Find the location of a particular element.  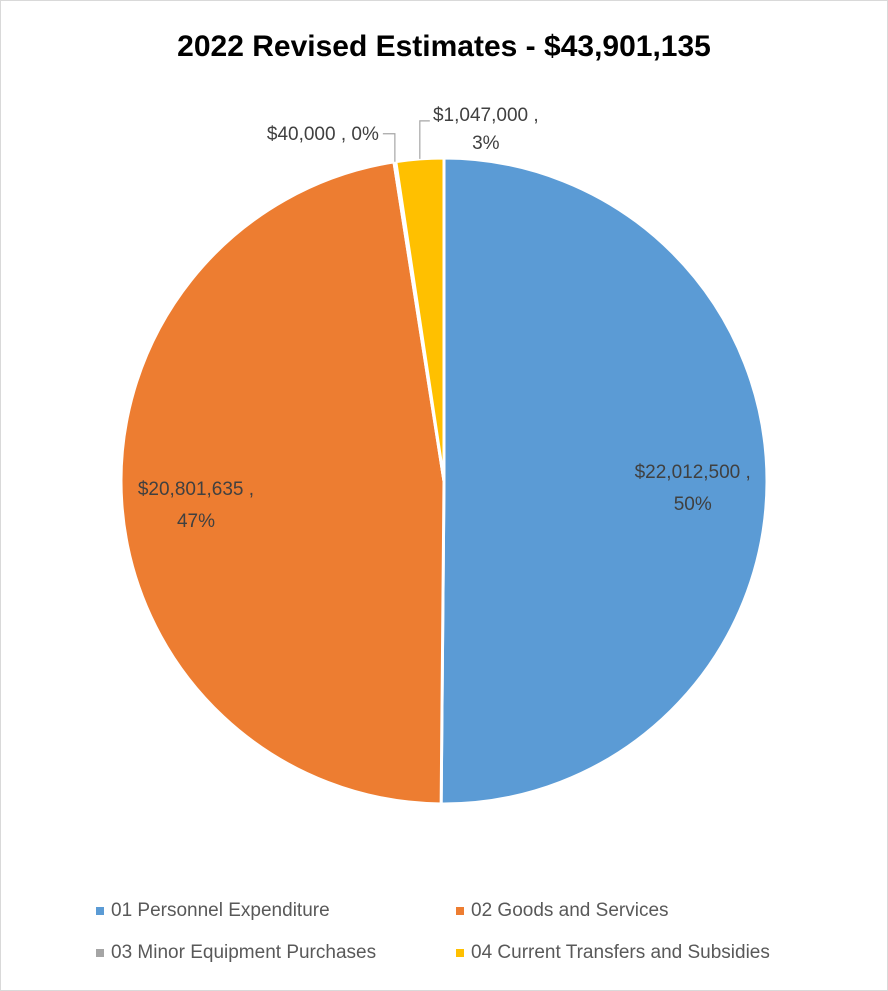

data-label-goods-services-pct: 47% is located at coordinates (196, 521).